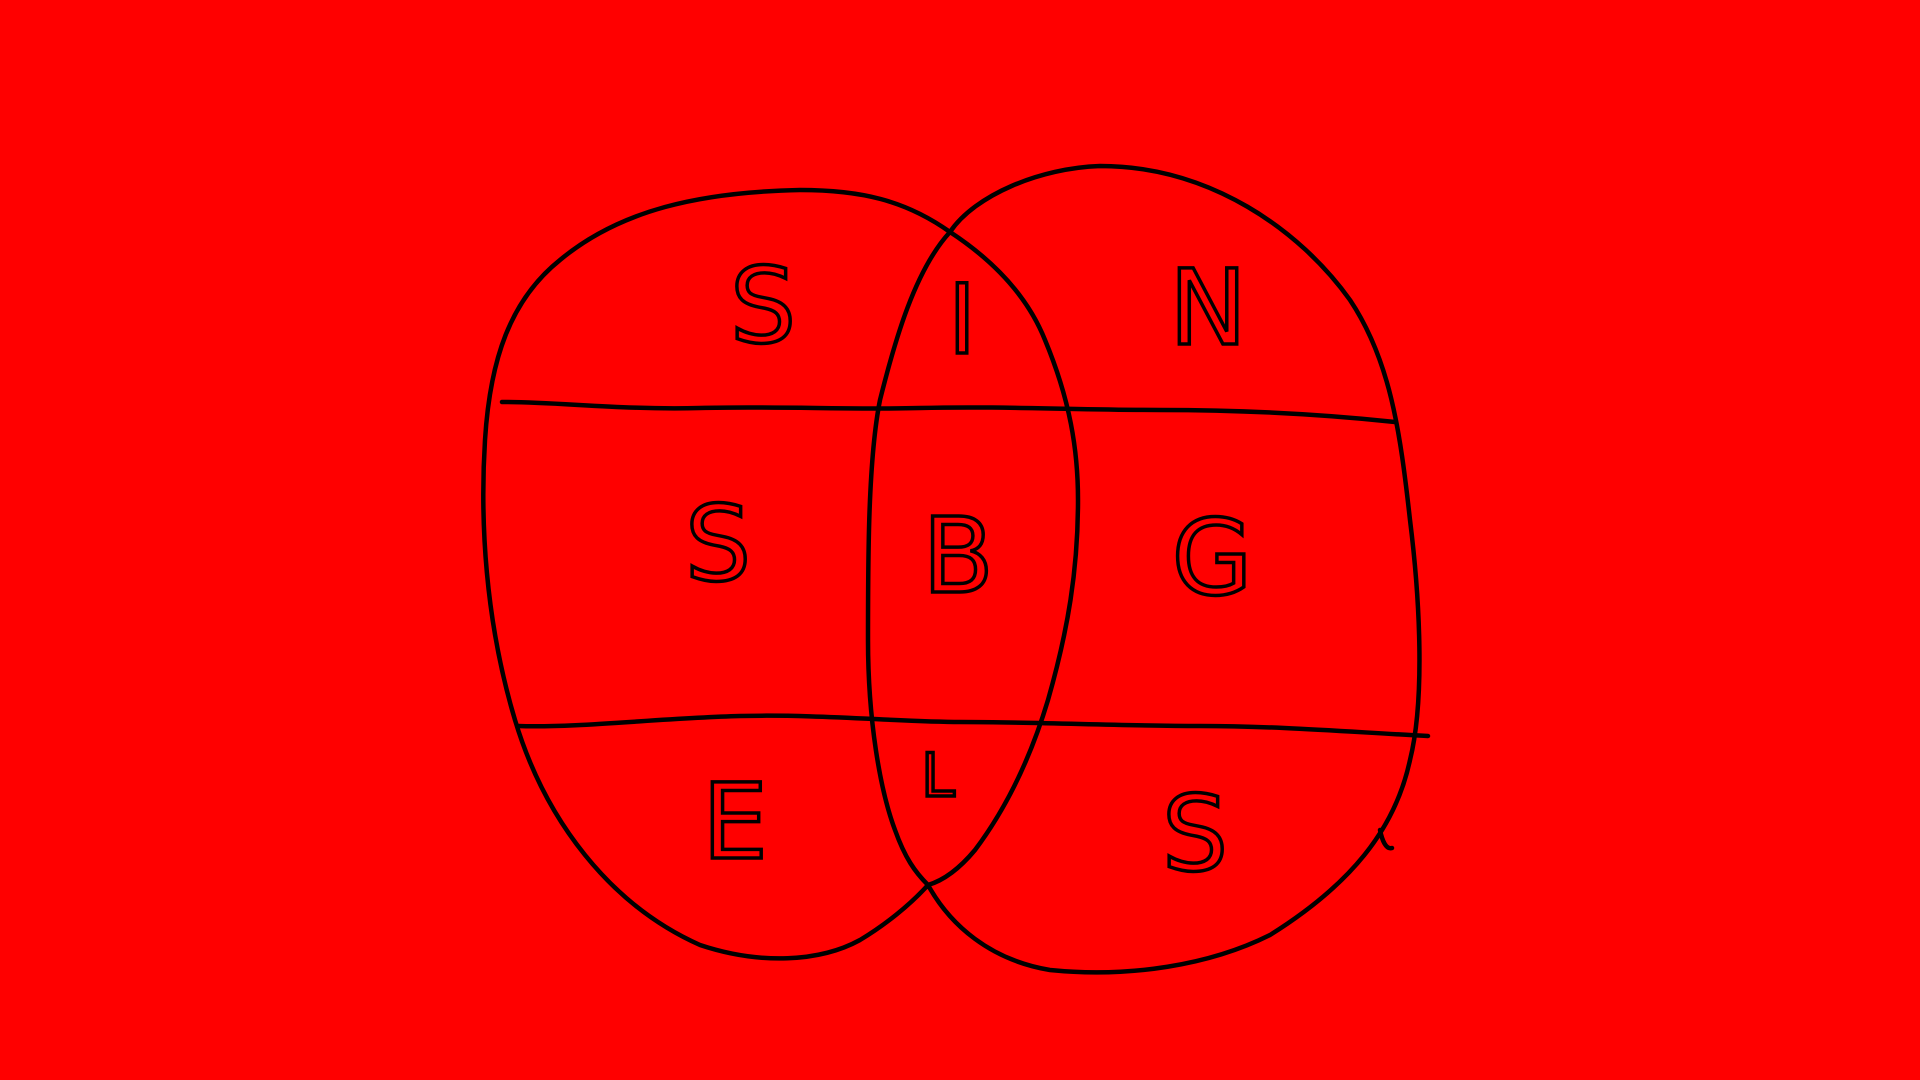 The height and width of the screenshot is (1080, 1920). What do you see at coordinates (973, 726) in the screenshot?
I see `lower-divider` at bounding box center [973, 726].